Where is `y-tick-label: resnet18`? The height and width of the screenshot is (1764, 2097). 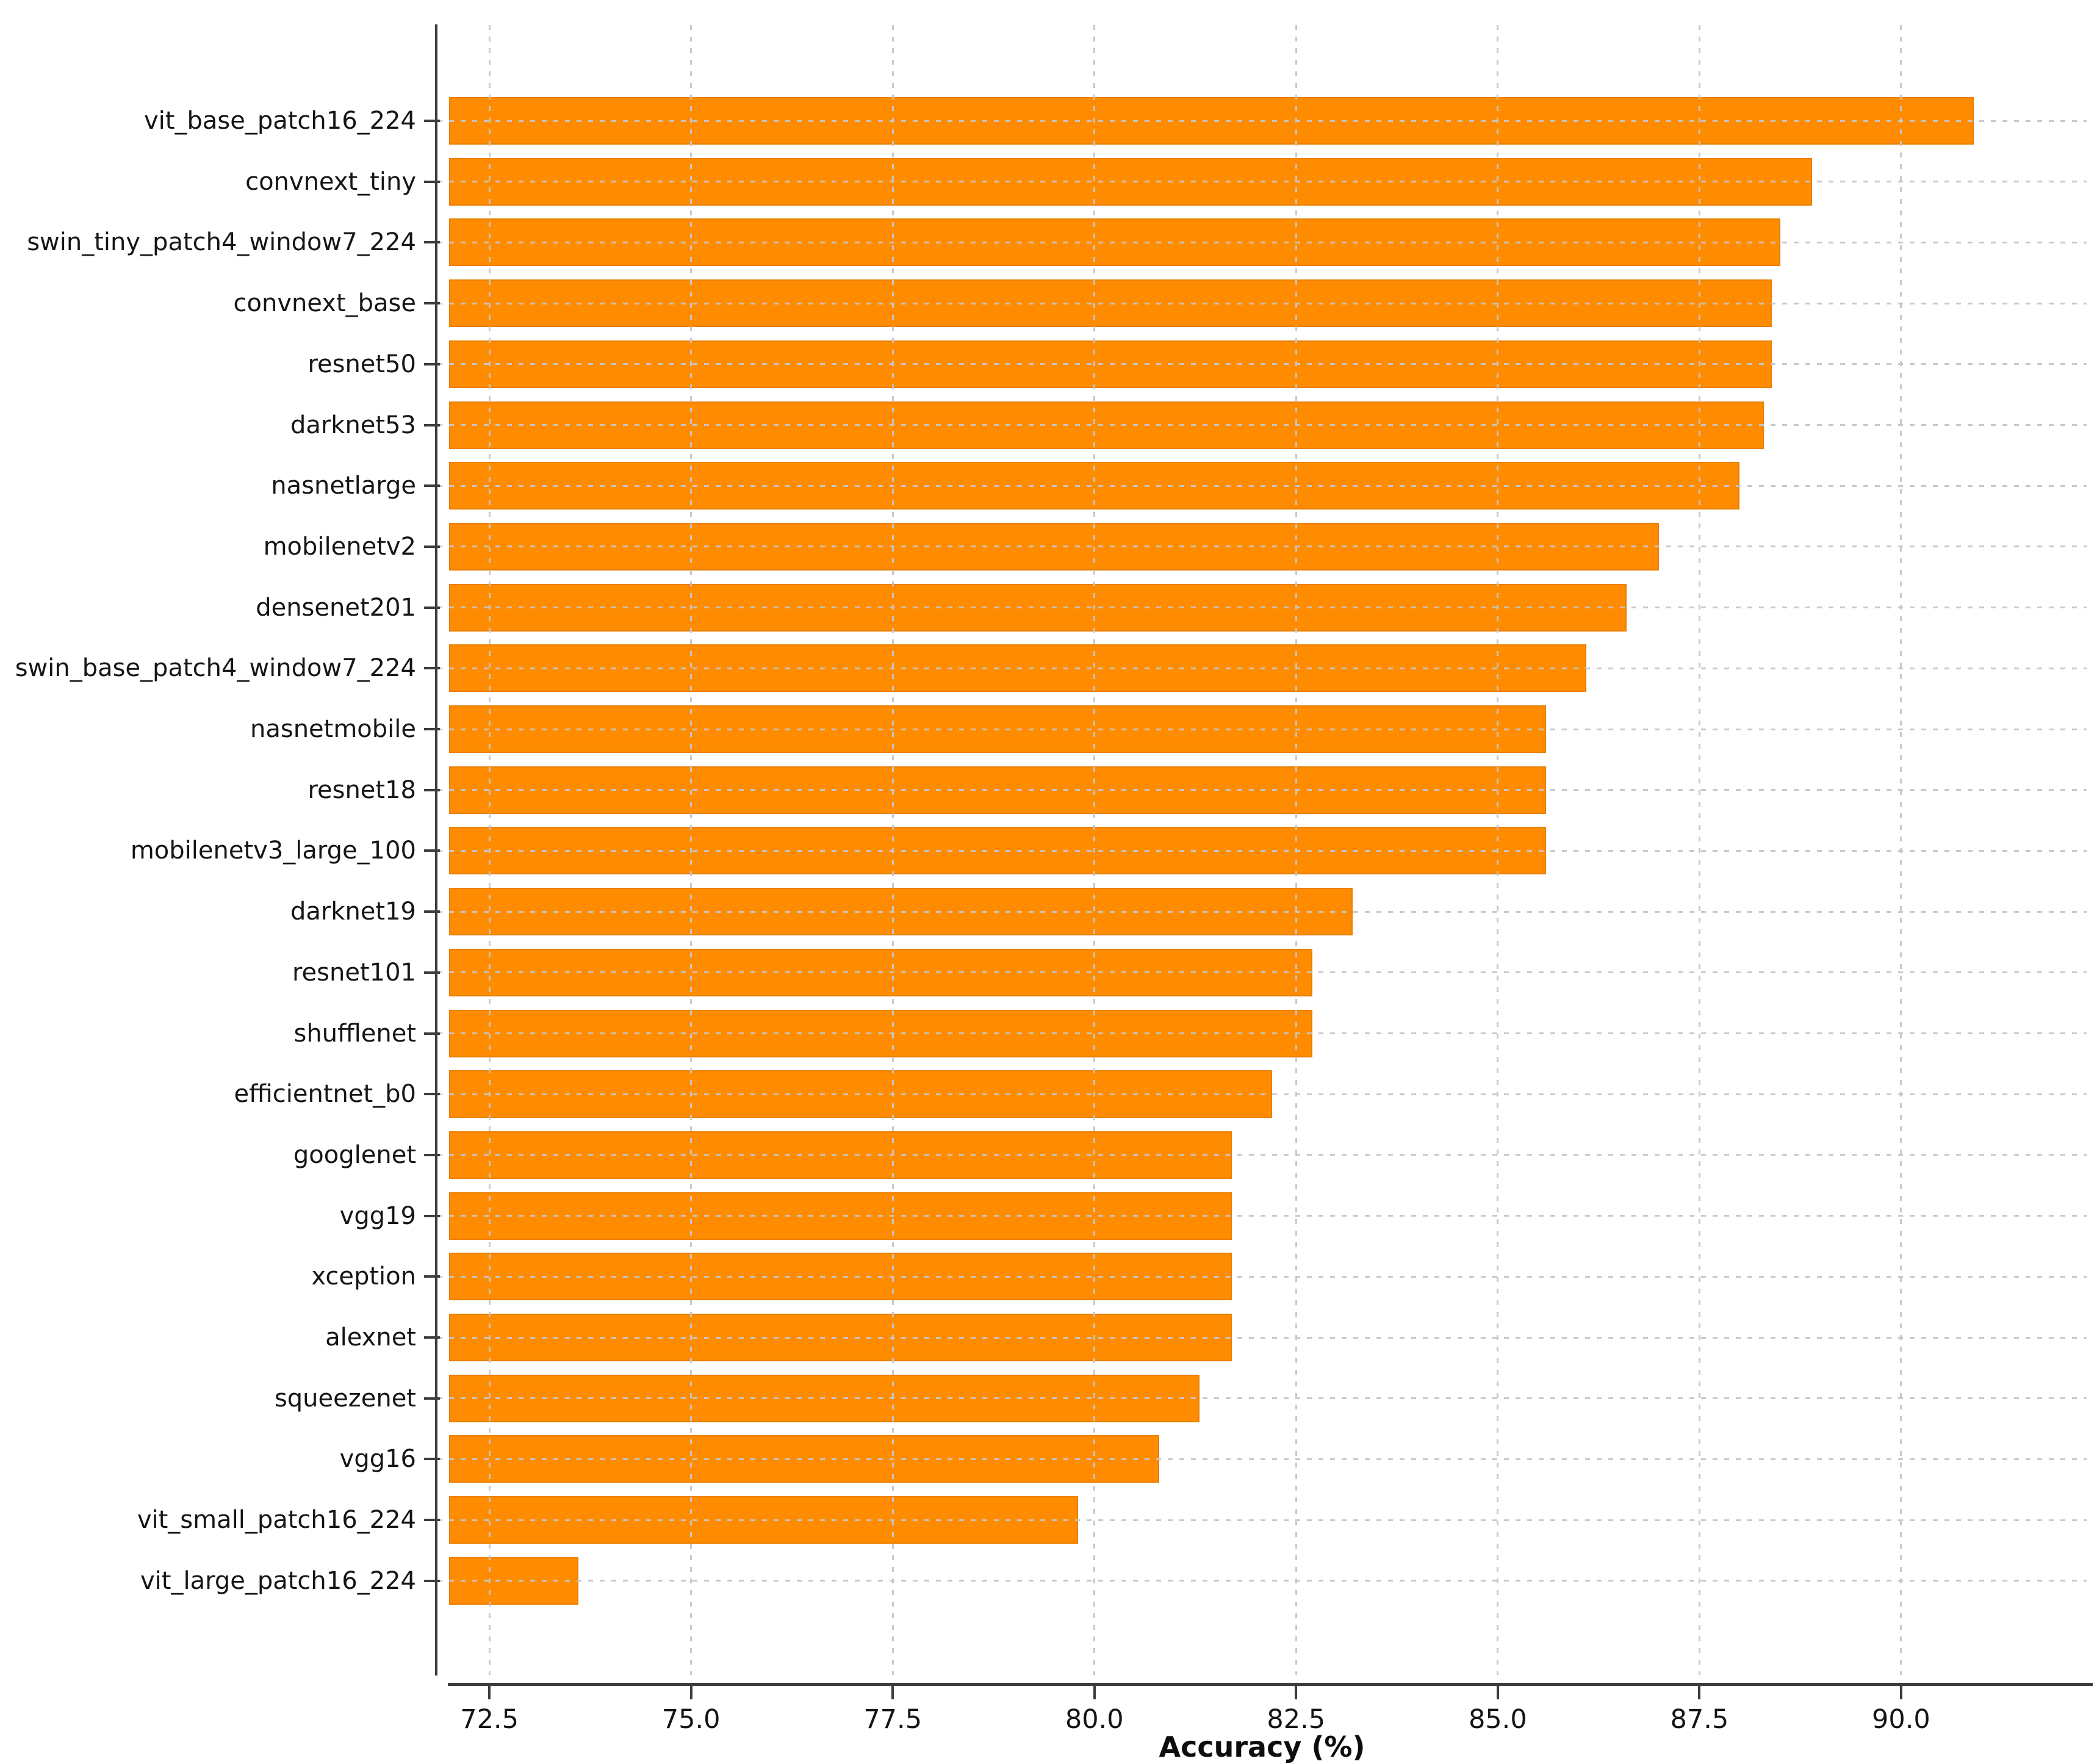
y-tick-label: resnet18 is located at coordinates (362, 790).